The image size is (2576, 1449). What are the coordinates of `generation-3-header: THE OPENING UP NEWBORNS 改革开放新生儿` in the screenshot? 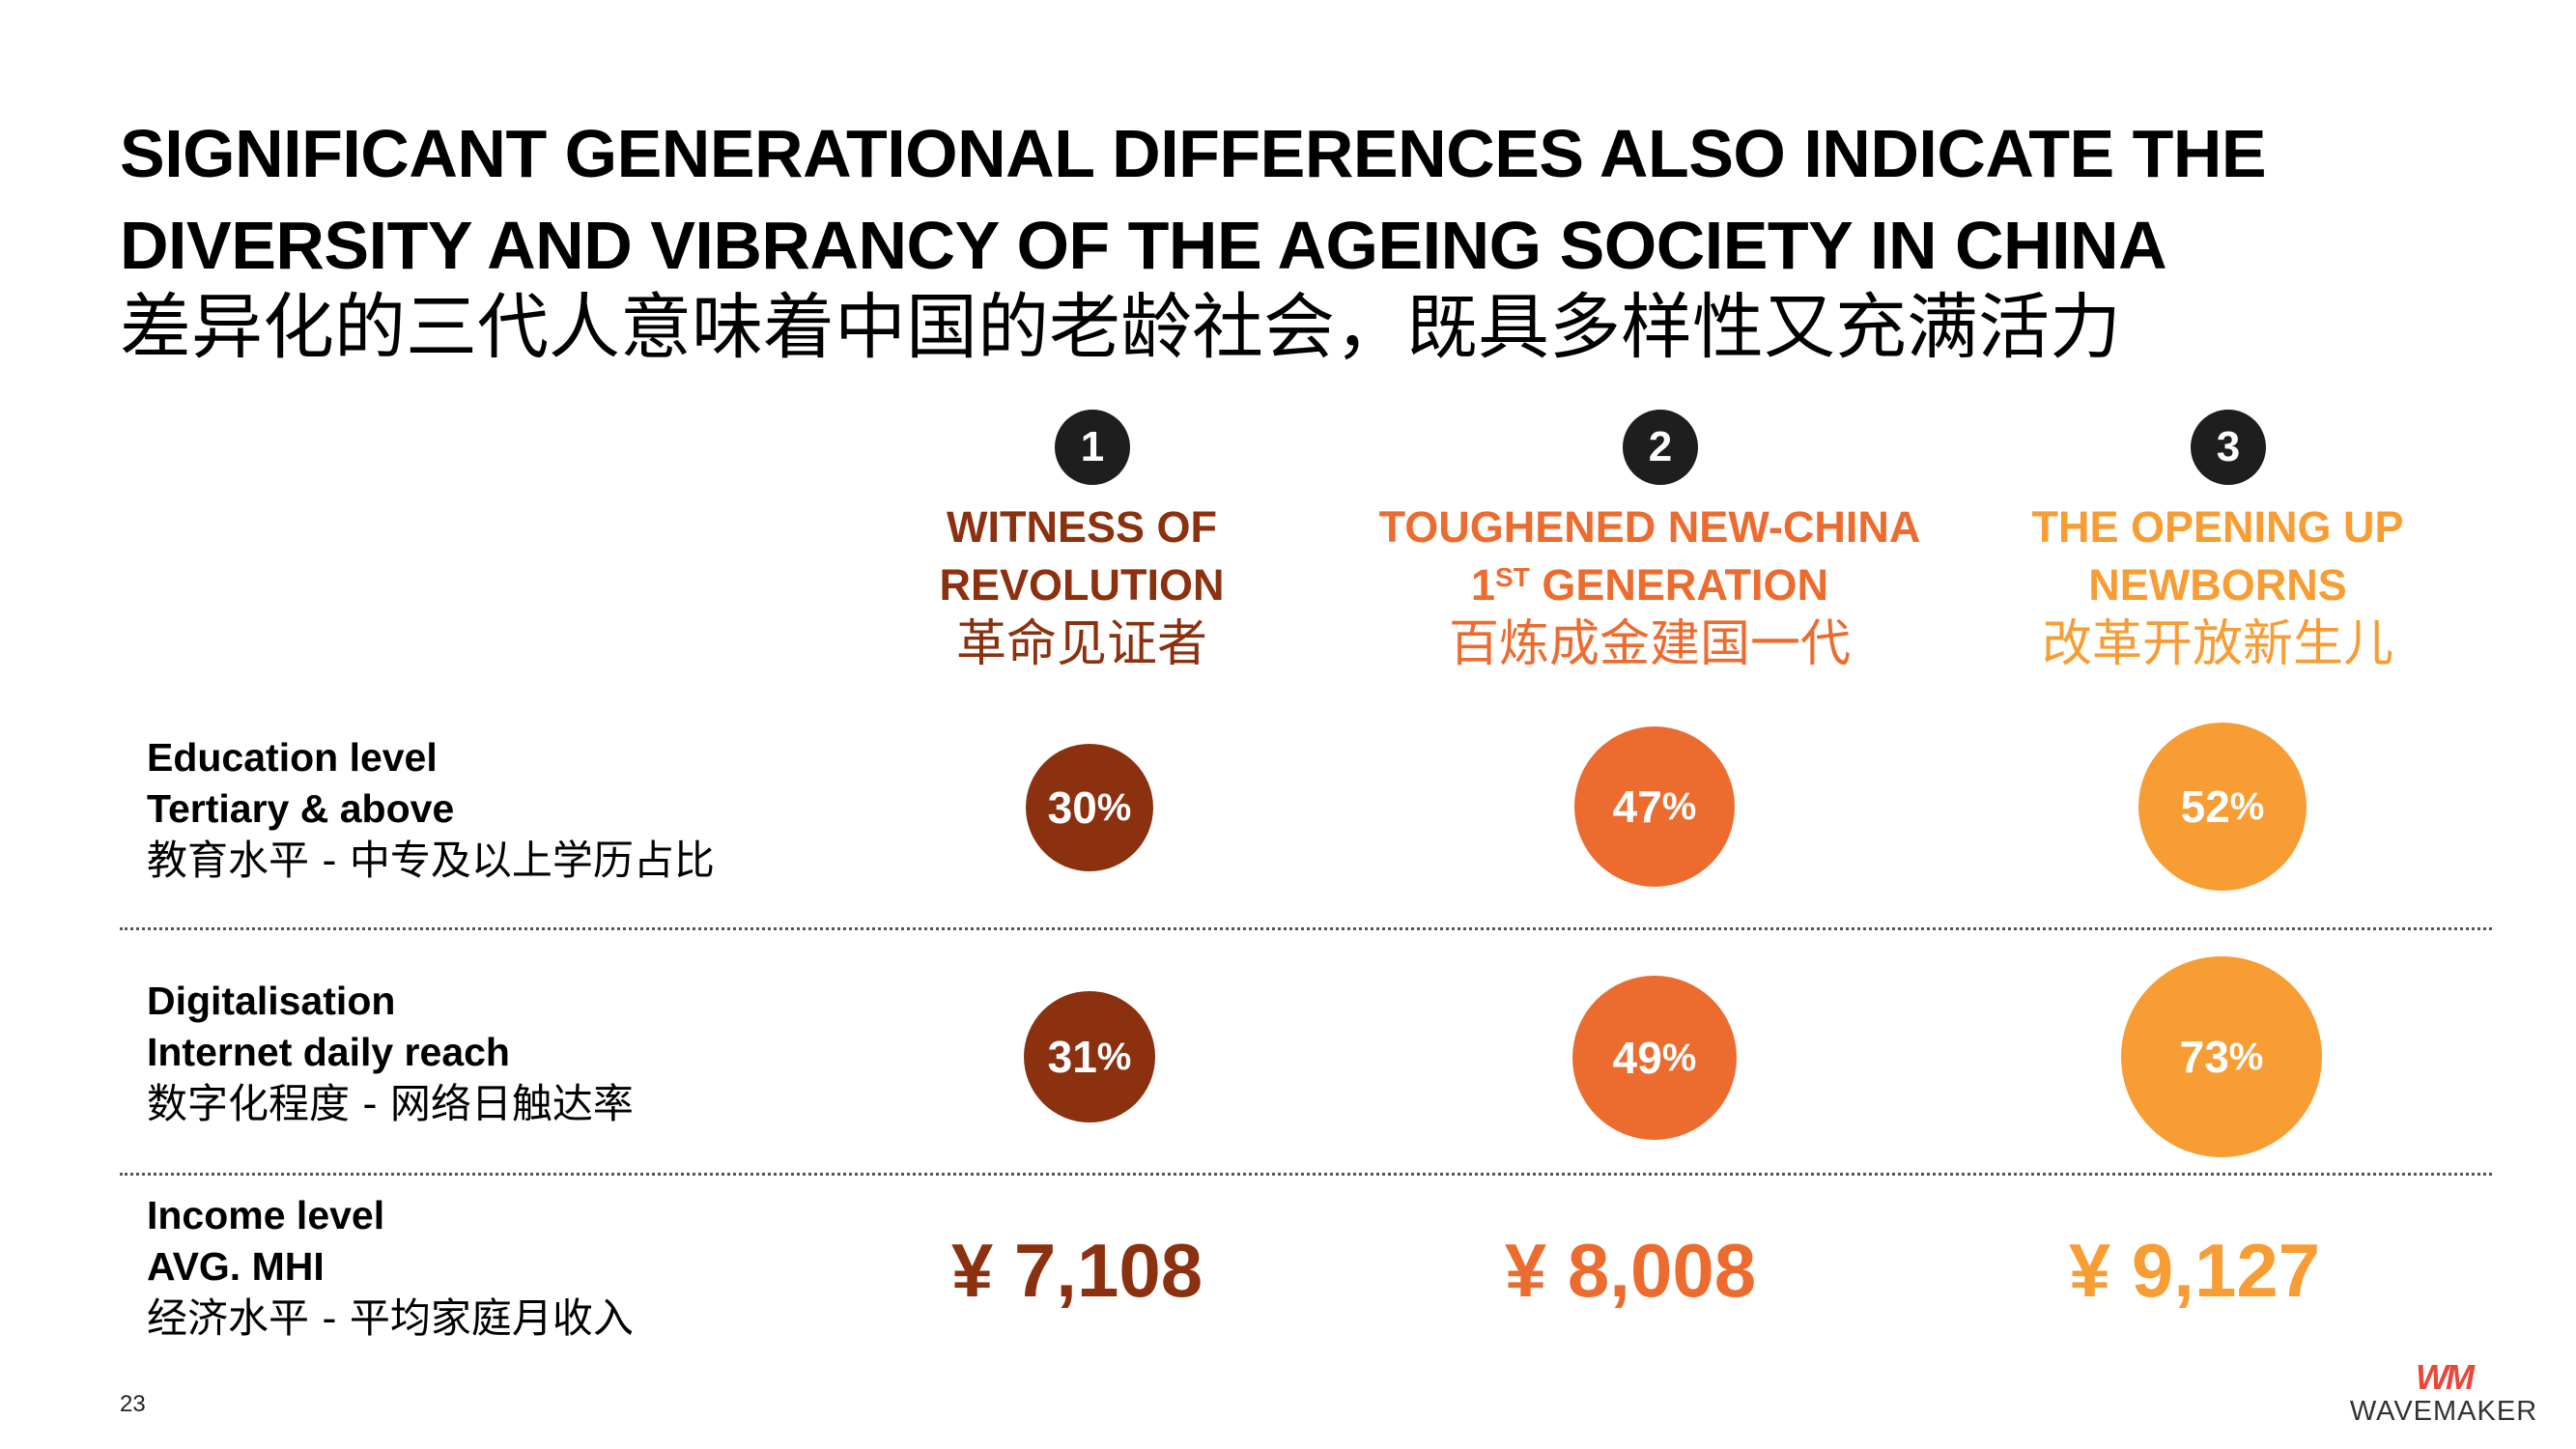 It's located at (2218, 586).